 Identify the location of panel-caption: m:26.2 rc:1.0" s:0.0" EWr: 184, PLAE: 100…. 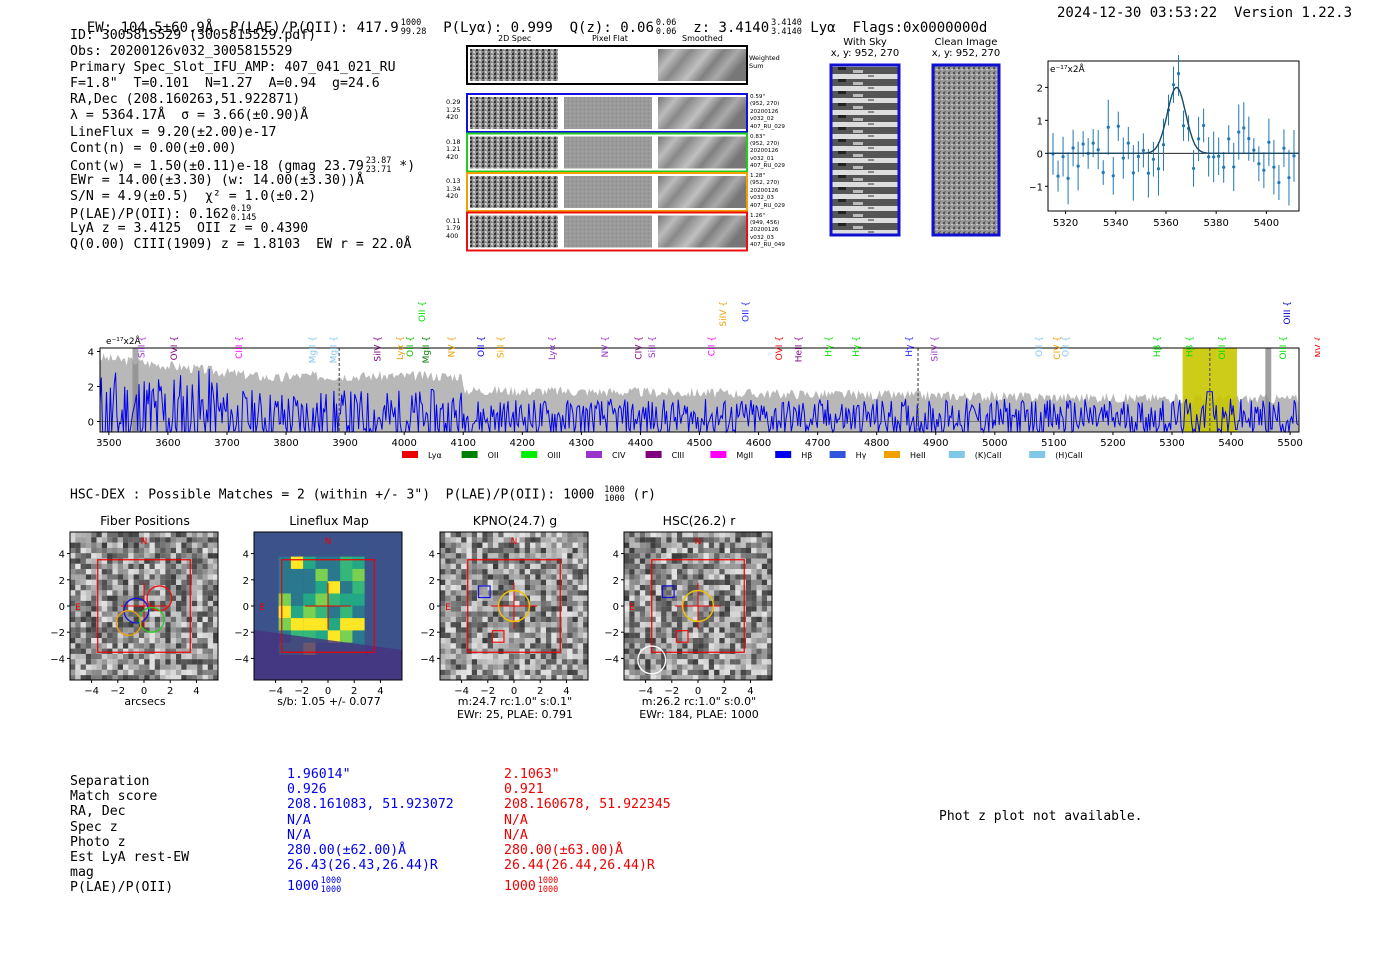
(699, 708).